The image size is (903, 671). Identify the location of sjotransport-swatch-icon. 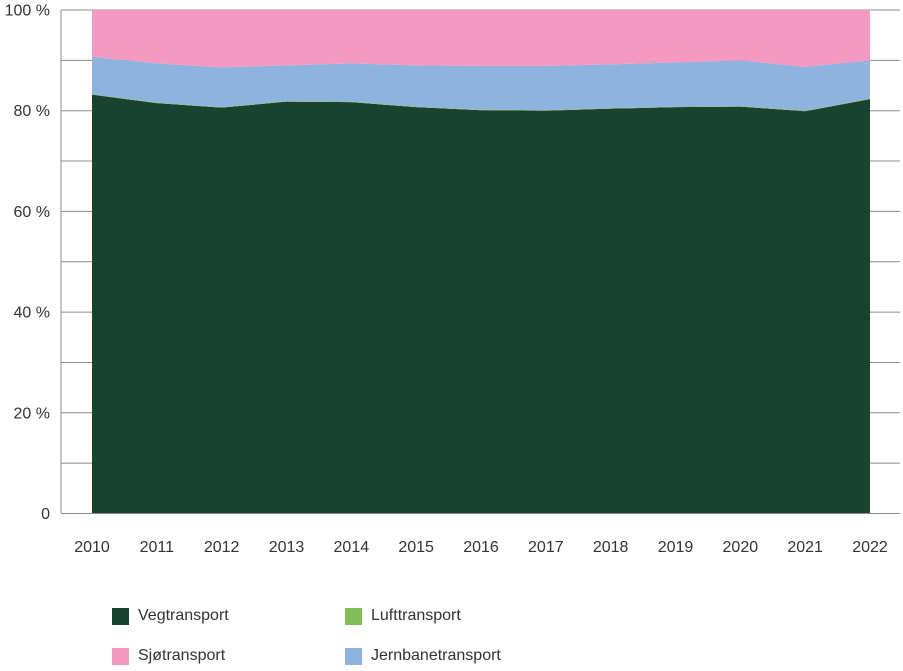
(120, 656).